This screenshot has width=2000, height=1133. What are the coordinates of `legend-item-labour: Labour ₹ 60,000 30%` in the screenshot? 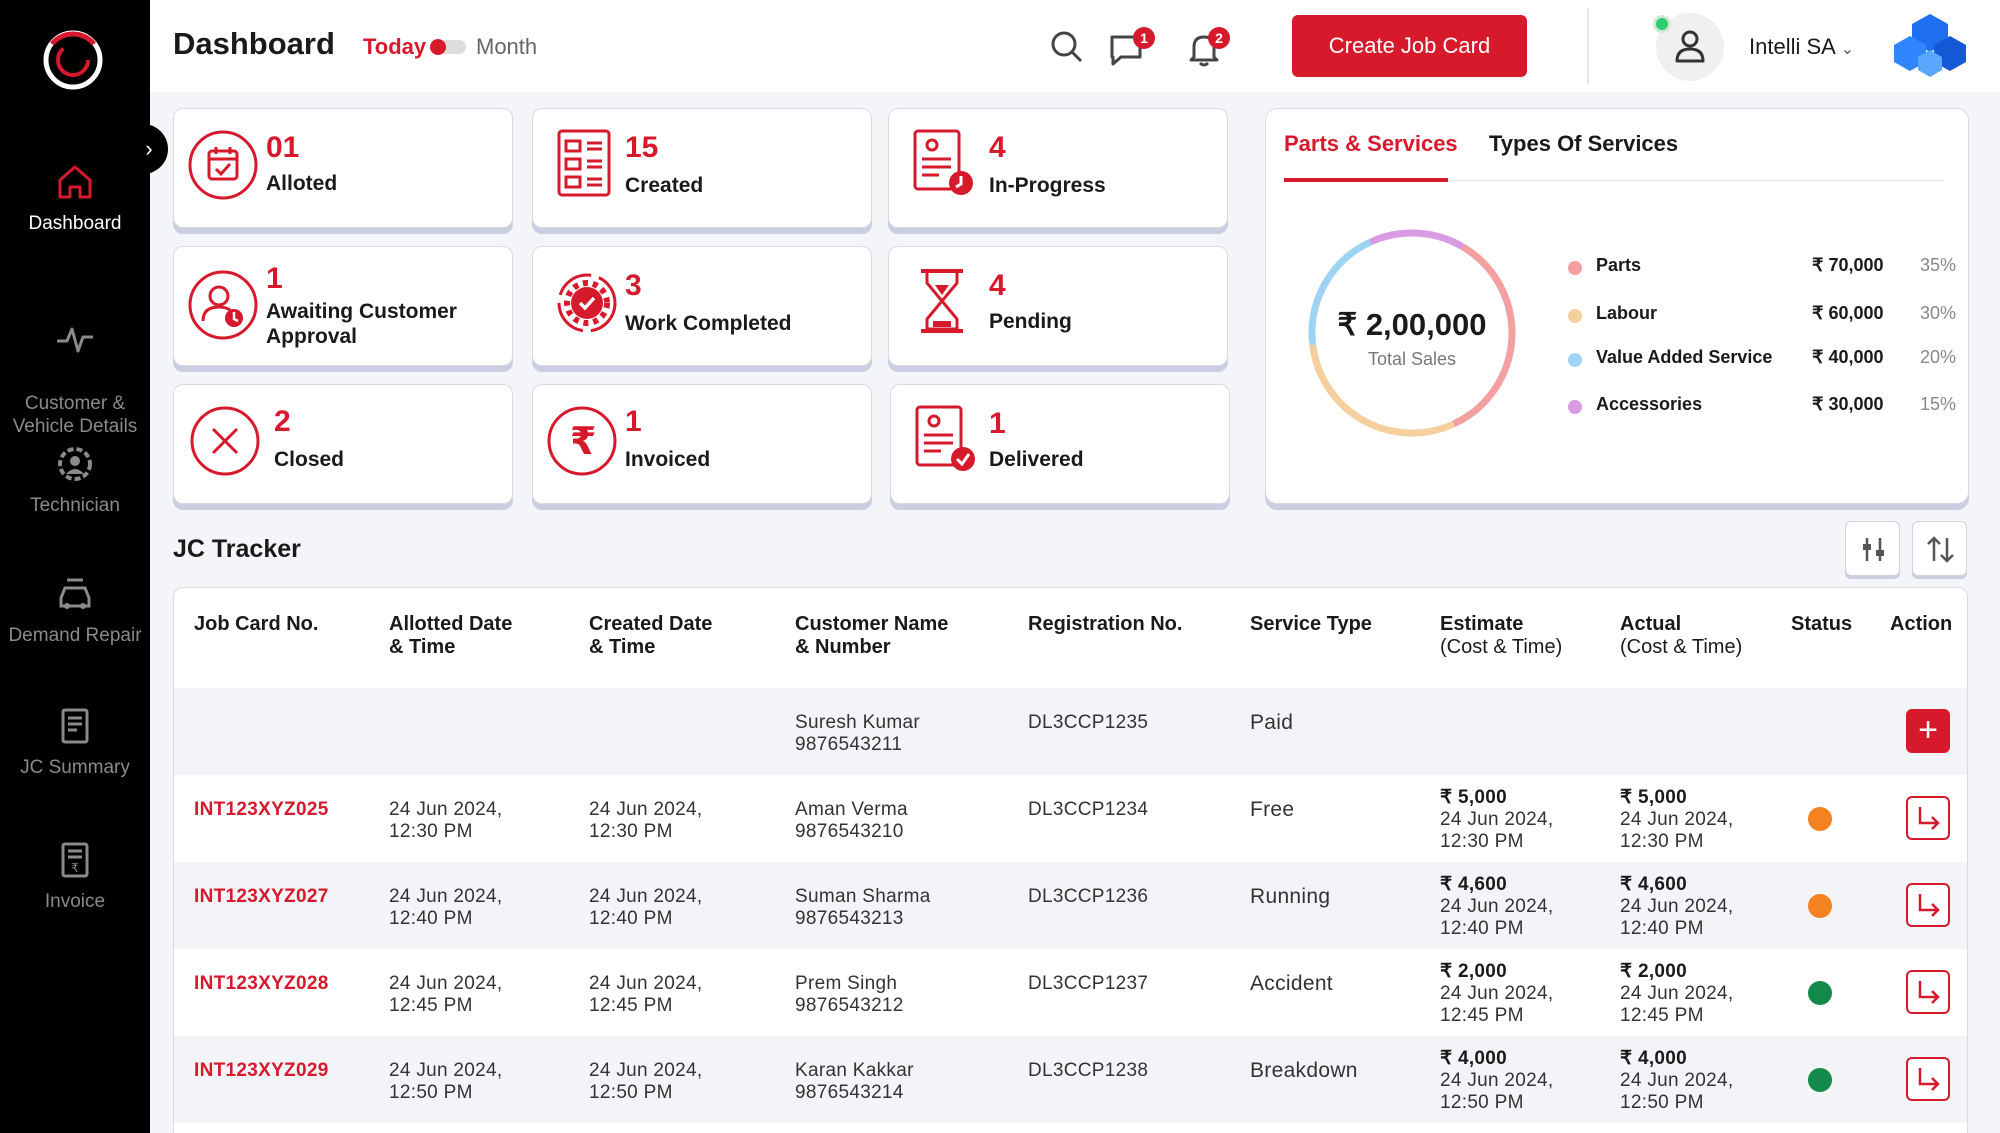 It's located at (1761, 316).